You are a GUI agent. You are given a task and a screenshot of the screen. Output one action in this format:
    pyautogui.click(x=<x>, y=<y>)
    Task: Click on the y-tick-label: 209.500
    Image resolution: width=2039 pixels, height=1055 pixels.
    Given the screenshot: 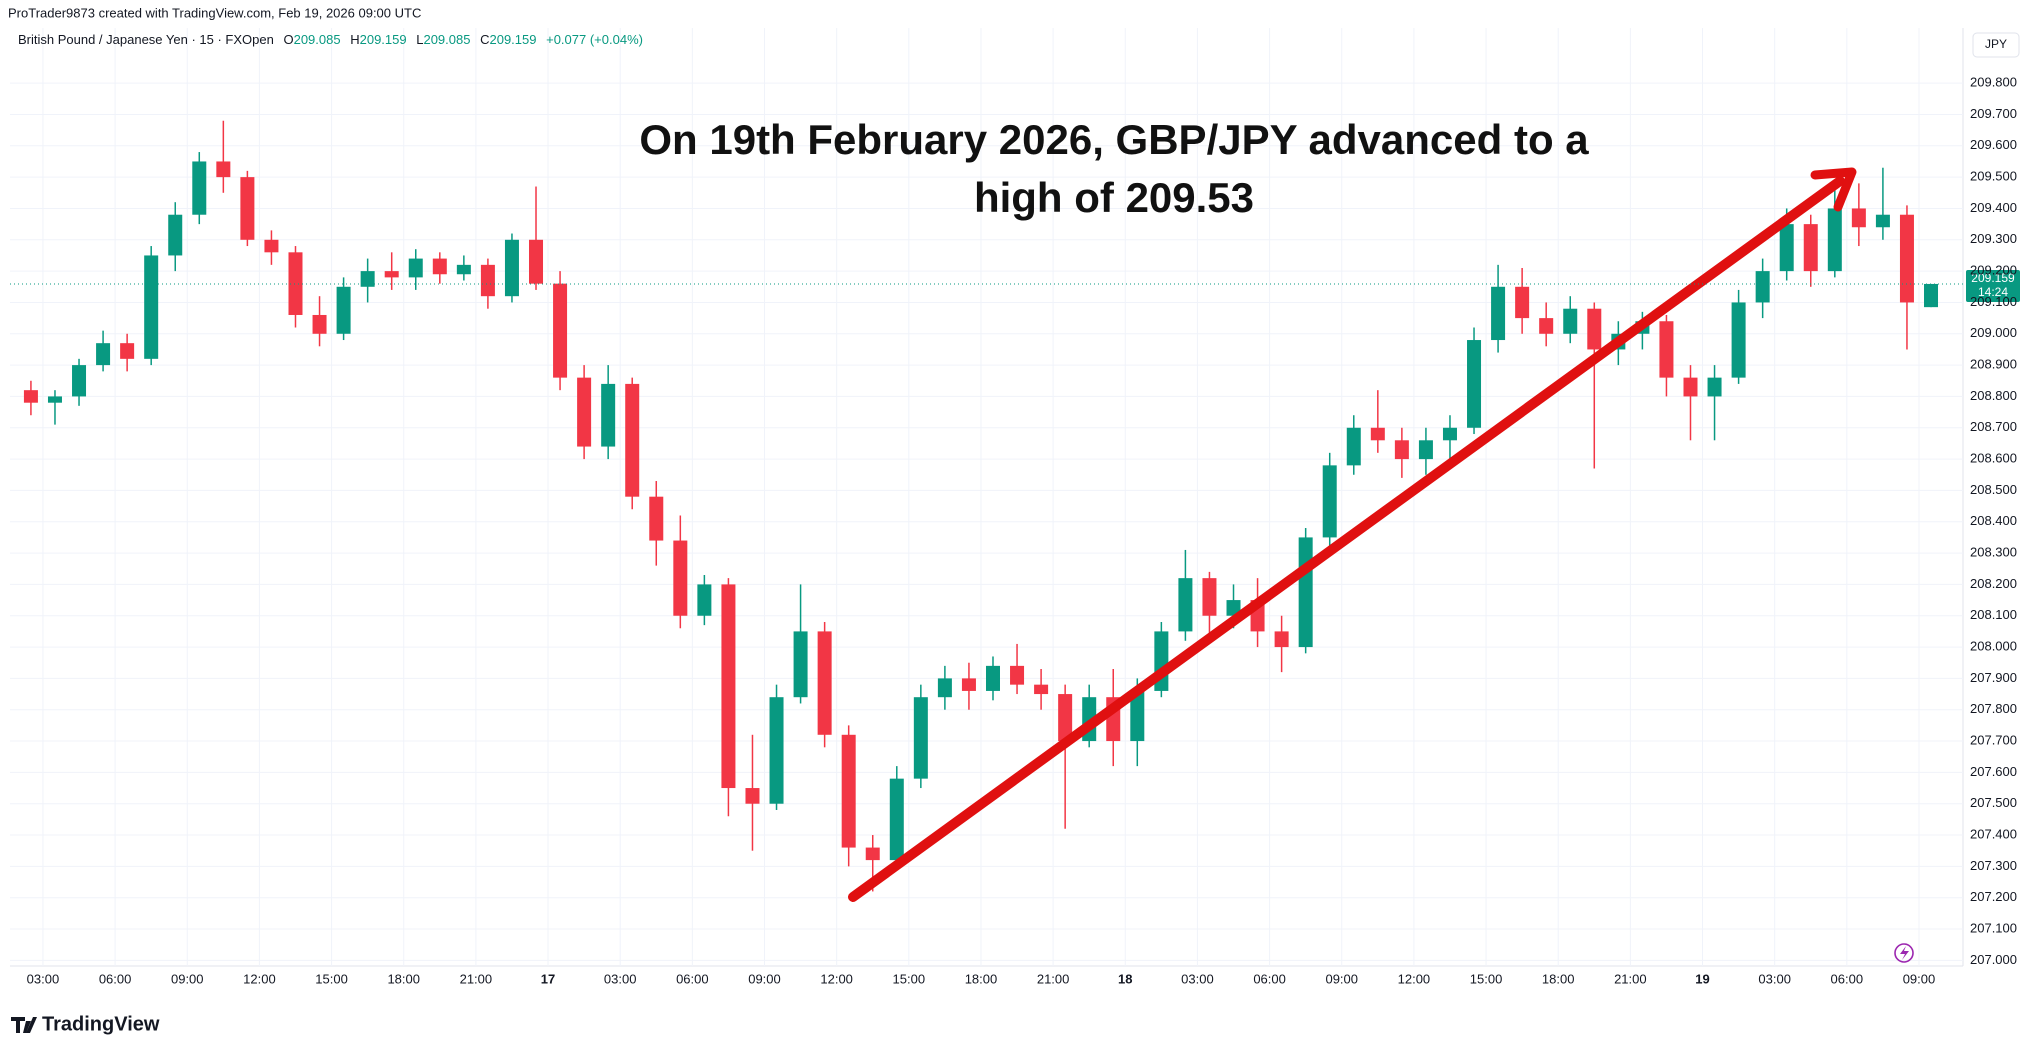 What is the action you would take?
    pyautogui.click(x=1993, y=176)
    